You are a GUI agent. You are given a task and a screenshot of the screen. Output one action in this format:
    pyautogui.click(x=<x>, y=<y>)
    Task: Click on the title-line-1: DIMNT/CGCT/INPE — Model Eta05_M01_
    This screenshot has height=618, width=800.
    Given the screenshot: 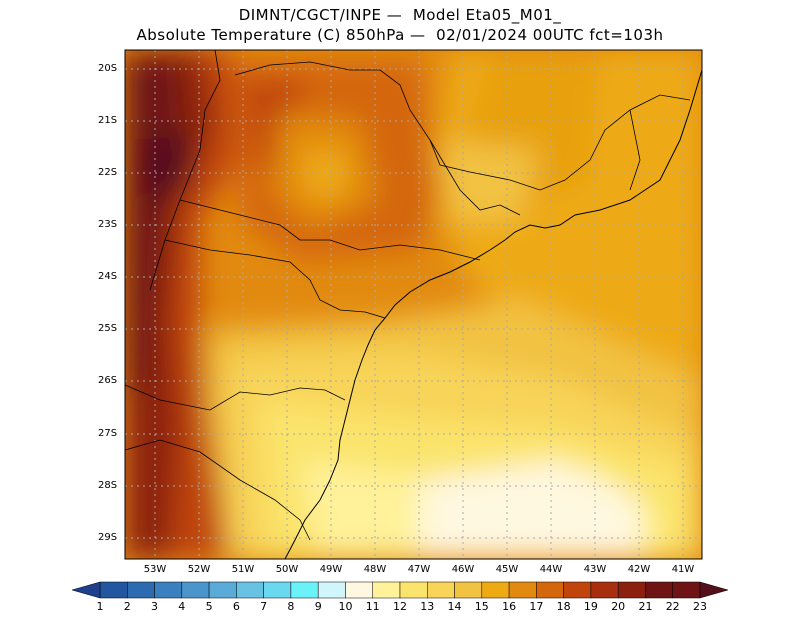 What is the action you would take?
    pyautogui.click(x=400, y=15)
    